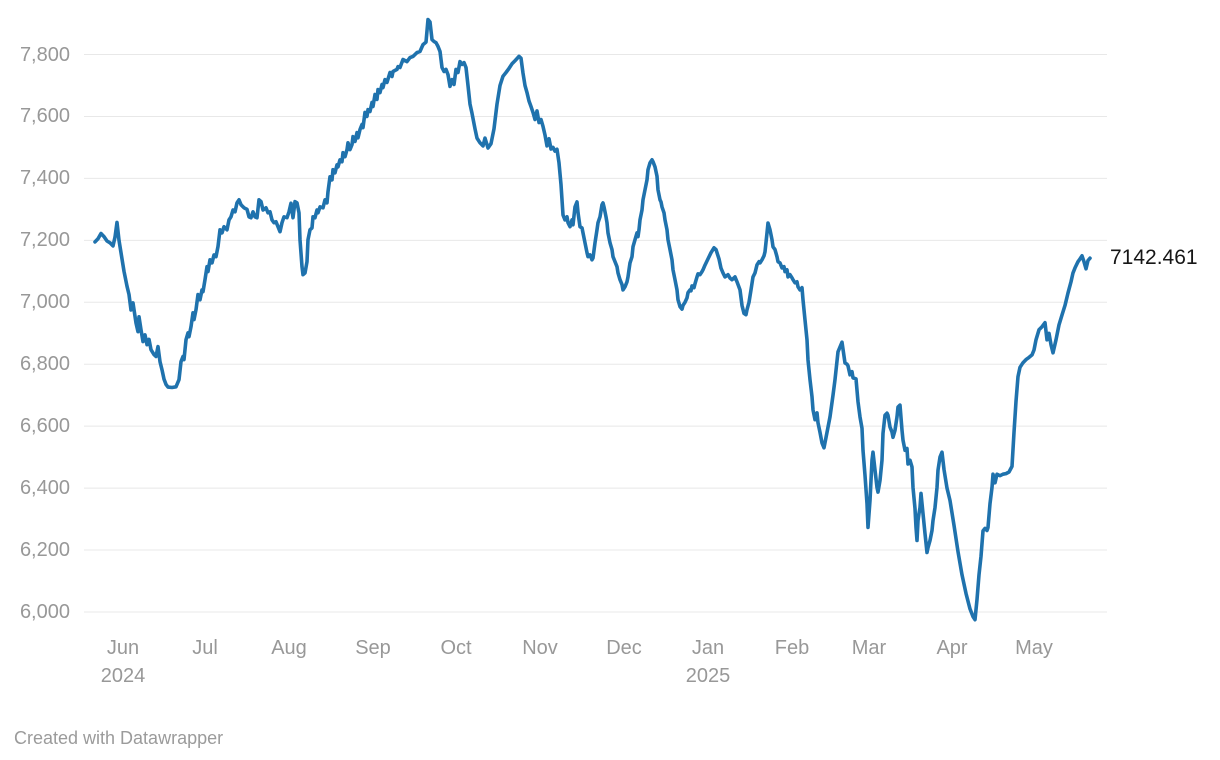  Describe the element at coordinates (44, 426) in the screenshot. I see `y-tick-label: 6,600` at that location.